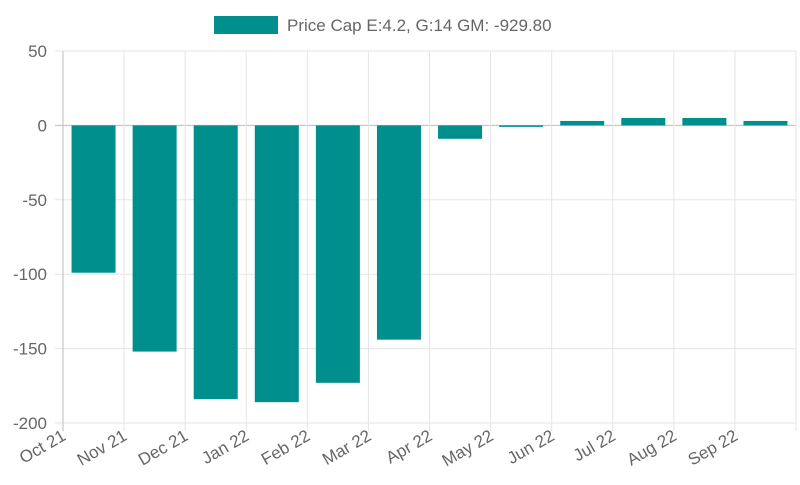  Describe the element at coordinates (246, 25) in the screenshot. I see `legend-swatch` at that location.